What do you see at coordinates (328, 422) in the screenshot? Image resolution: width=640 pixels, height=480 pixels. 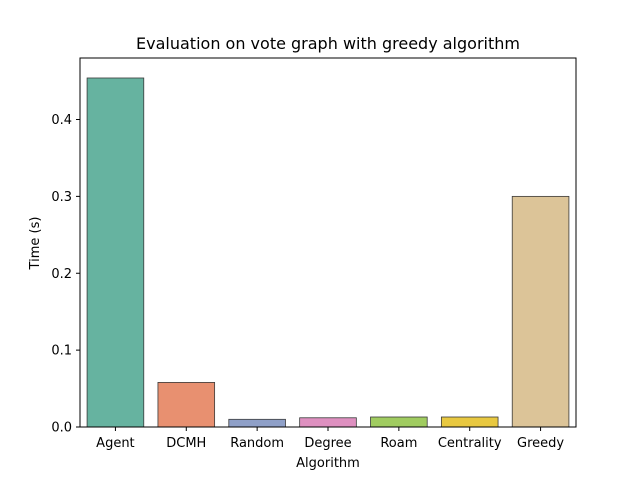 I see `bar-degree` at bounding box center [328, 422].